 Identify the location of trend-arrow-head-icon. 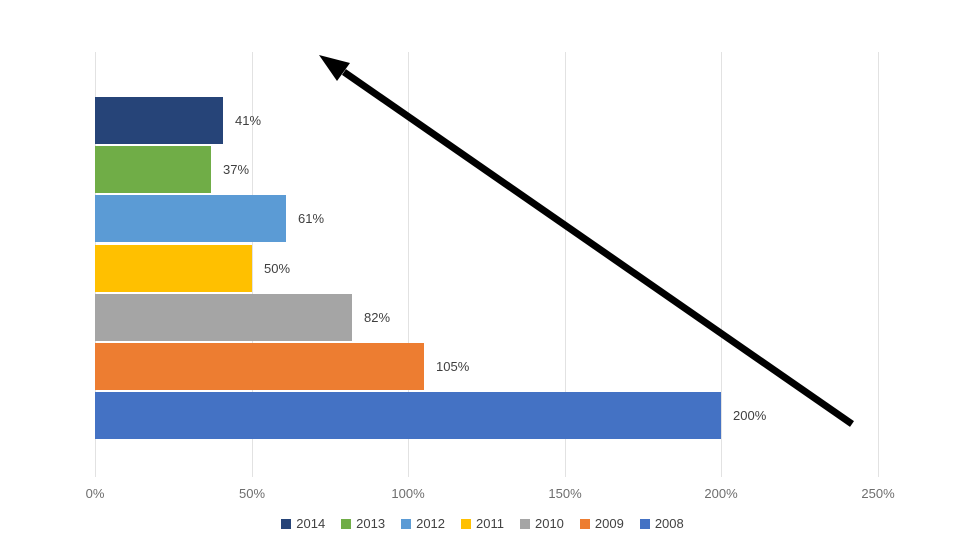
(334, 68).